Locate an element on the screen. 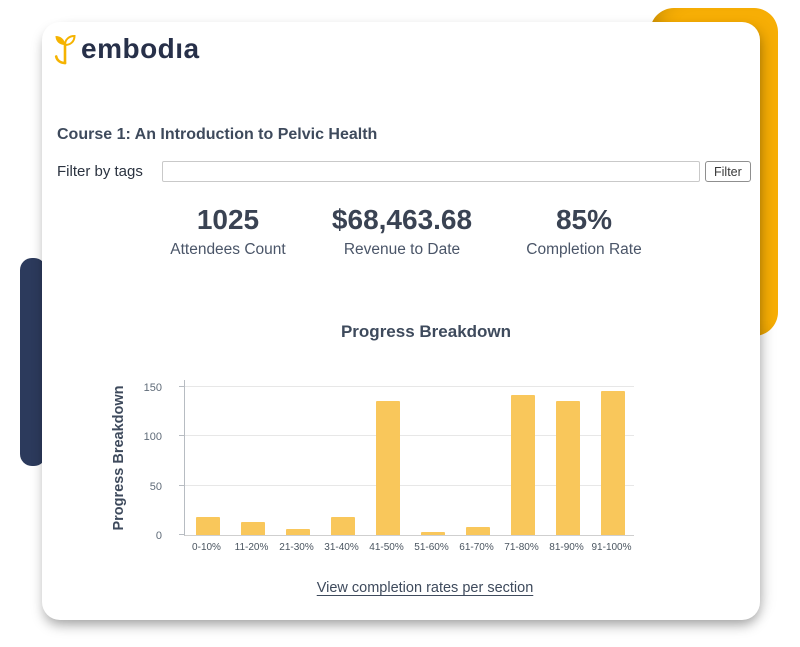 Image resolution: width=800 pixels, height=647 pixels. chart-plot is located at coordinates (406, 458).